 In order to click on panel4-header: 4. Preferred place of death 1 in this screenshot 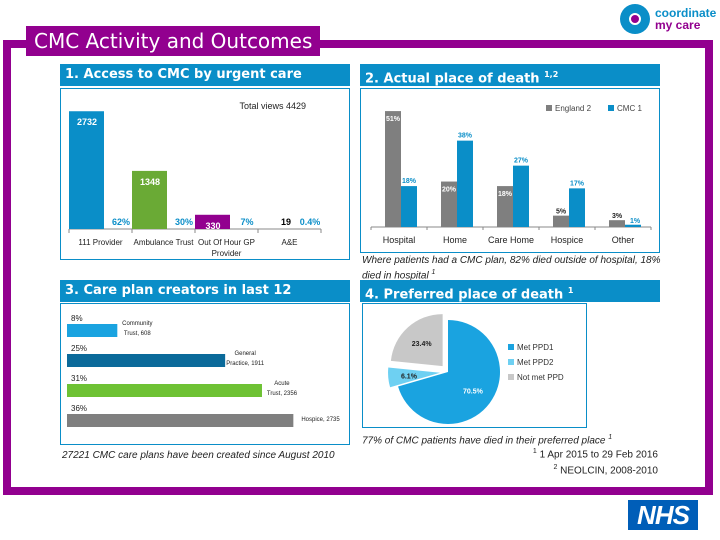, I will do `click(510, 291)`.